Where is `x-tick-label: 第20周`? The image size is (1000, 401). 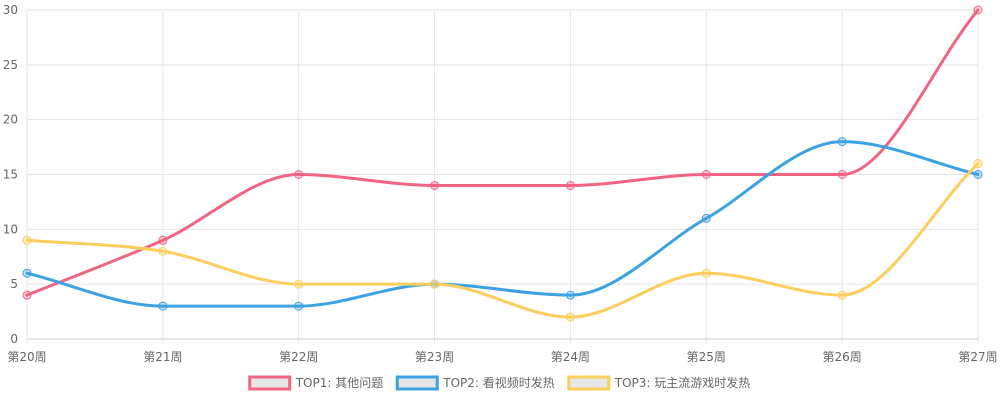 x-tick-label: 第20周 is located at coordinates (26, 357).